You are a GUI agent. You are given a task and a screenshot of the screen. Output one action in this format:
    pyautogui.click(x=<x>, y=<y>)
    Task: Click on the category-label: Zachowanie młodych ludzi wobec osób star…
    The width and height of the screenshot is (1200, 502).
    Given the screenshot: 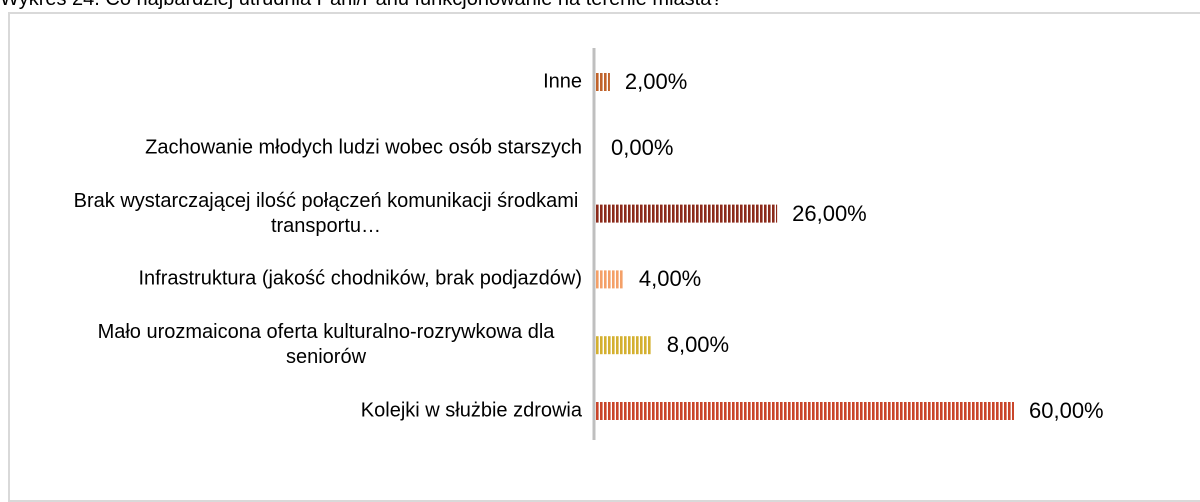 What is the action you would take?
    pyautogui.click(x=326, y=147)
    